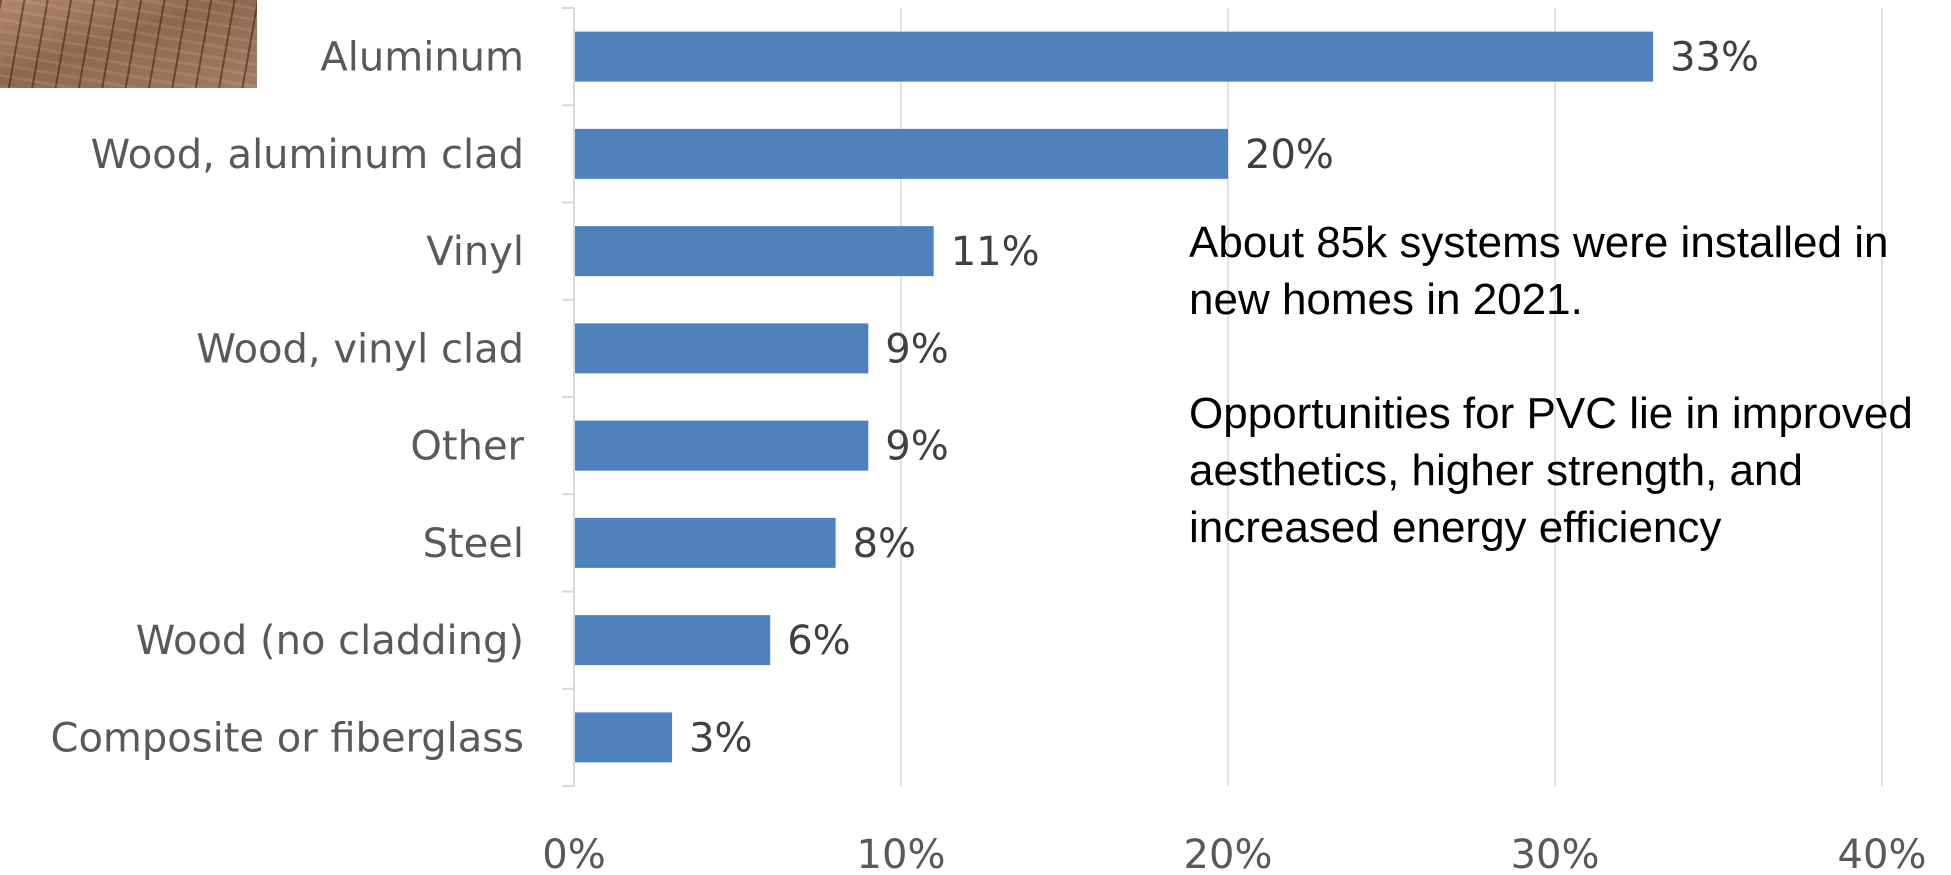 The height and width of the screenshot is (875, 1951). Describe the element at coordinates (818, 641) in the screenshot. I see `data-label: 6%` at that location.